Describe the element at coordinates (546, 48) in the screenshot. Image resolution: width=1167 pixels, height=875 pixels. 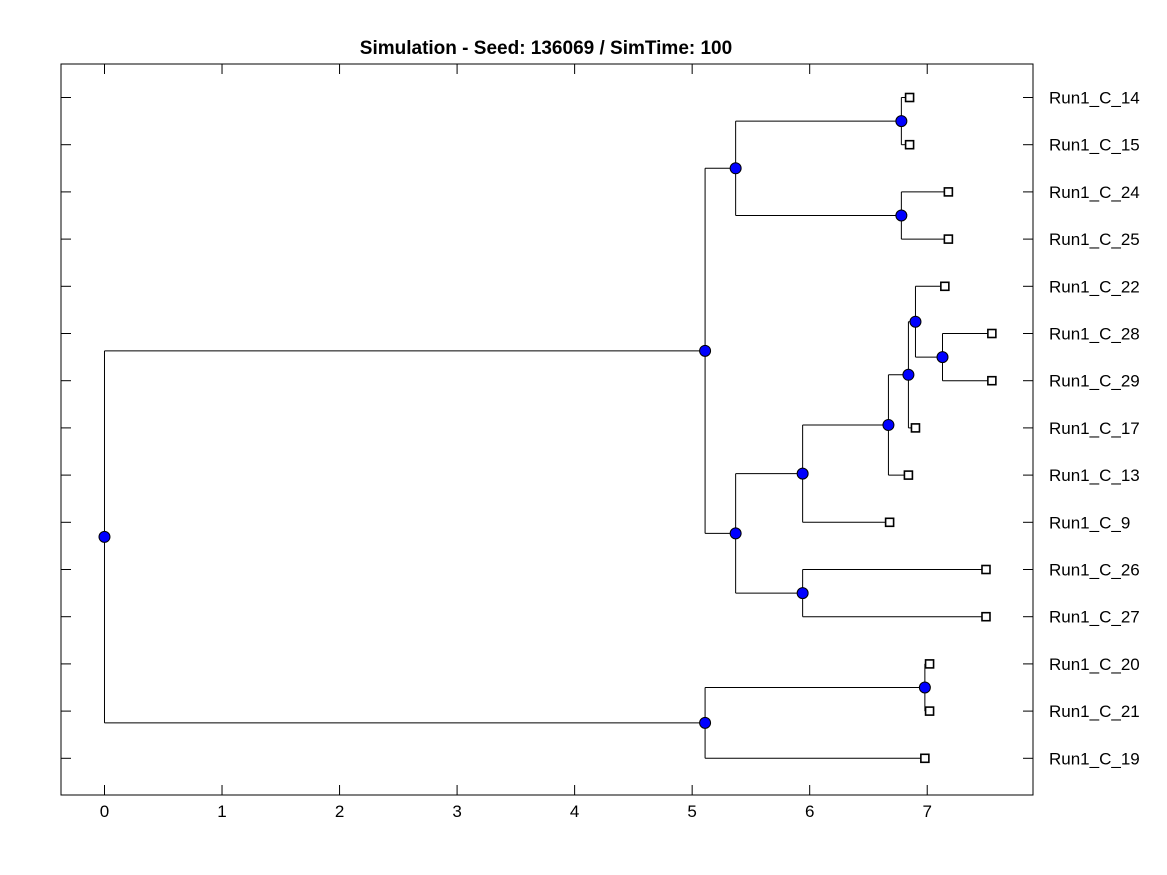
I see `chart-title: Simulation - Seed: 136069 / SimTime: 100` at that location.